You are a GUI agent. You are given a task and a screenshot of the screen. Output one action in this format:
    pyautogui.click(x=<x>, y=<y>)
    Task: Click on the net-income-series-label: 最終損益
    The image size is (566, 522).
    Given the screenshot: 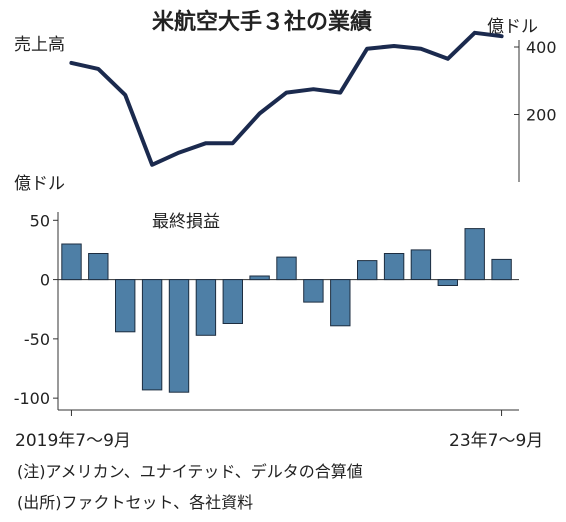 What is the action you would take?
    pyautogui.click(x=186, y=222)
    